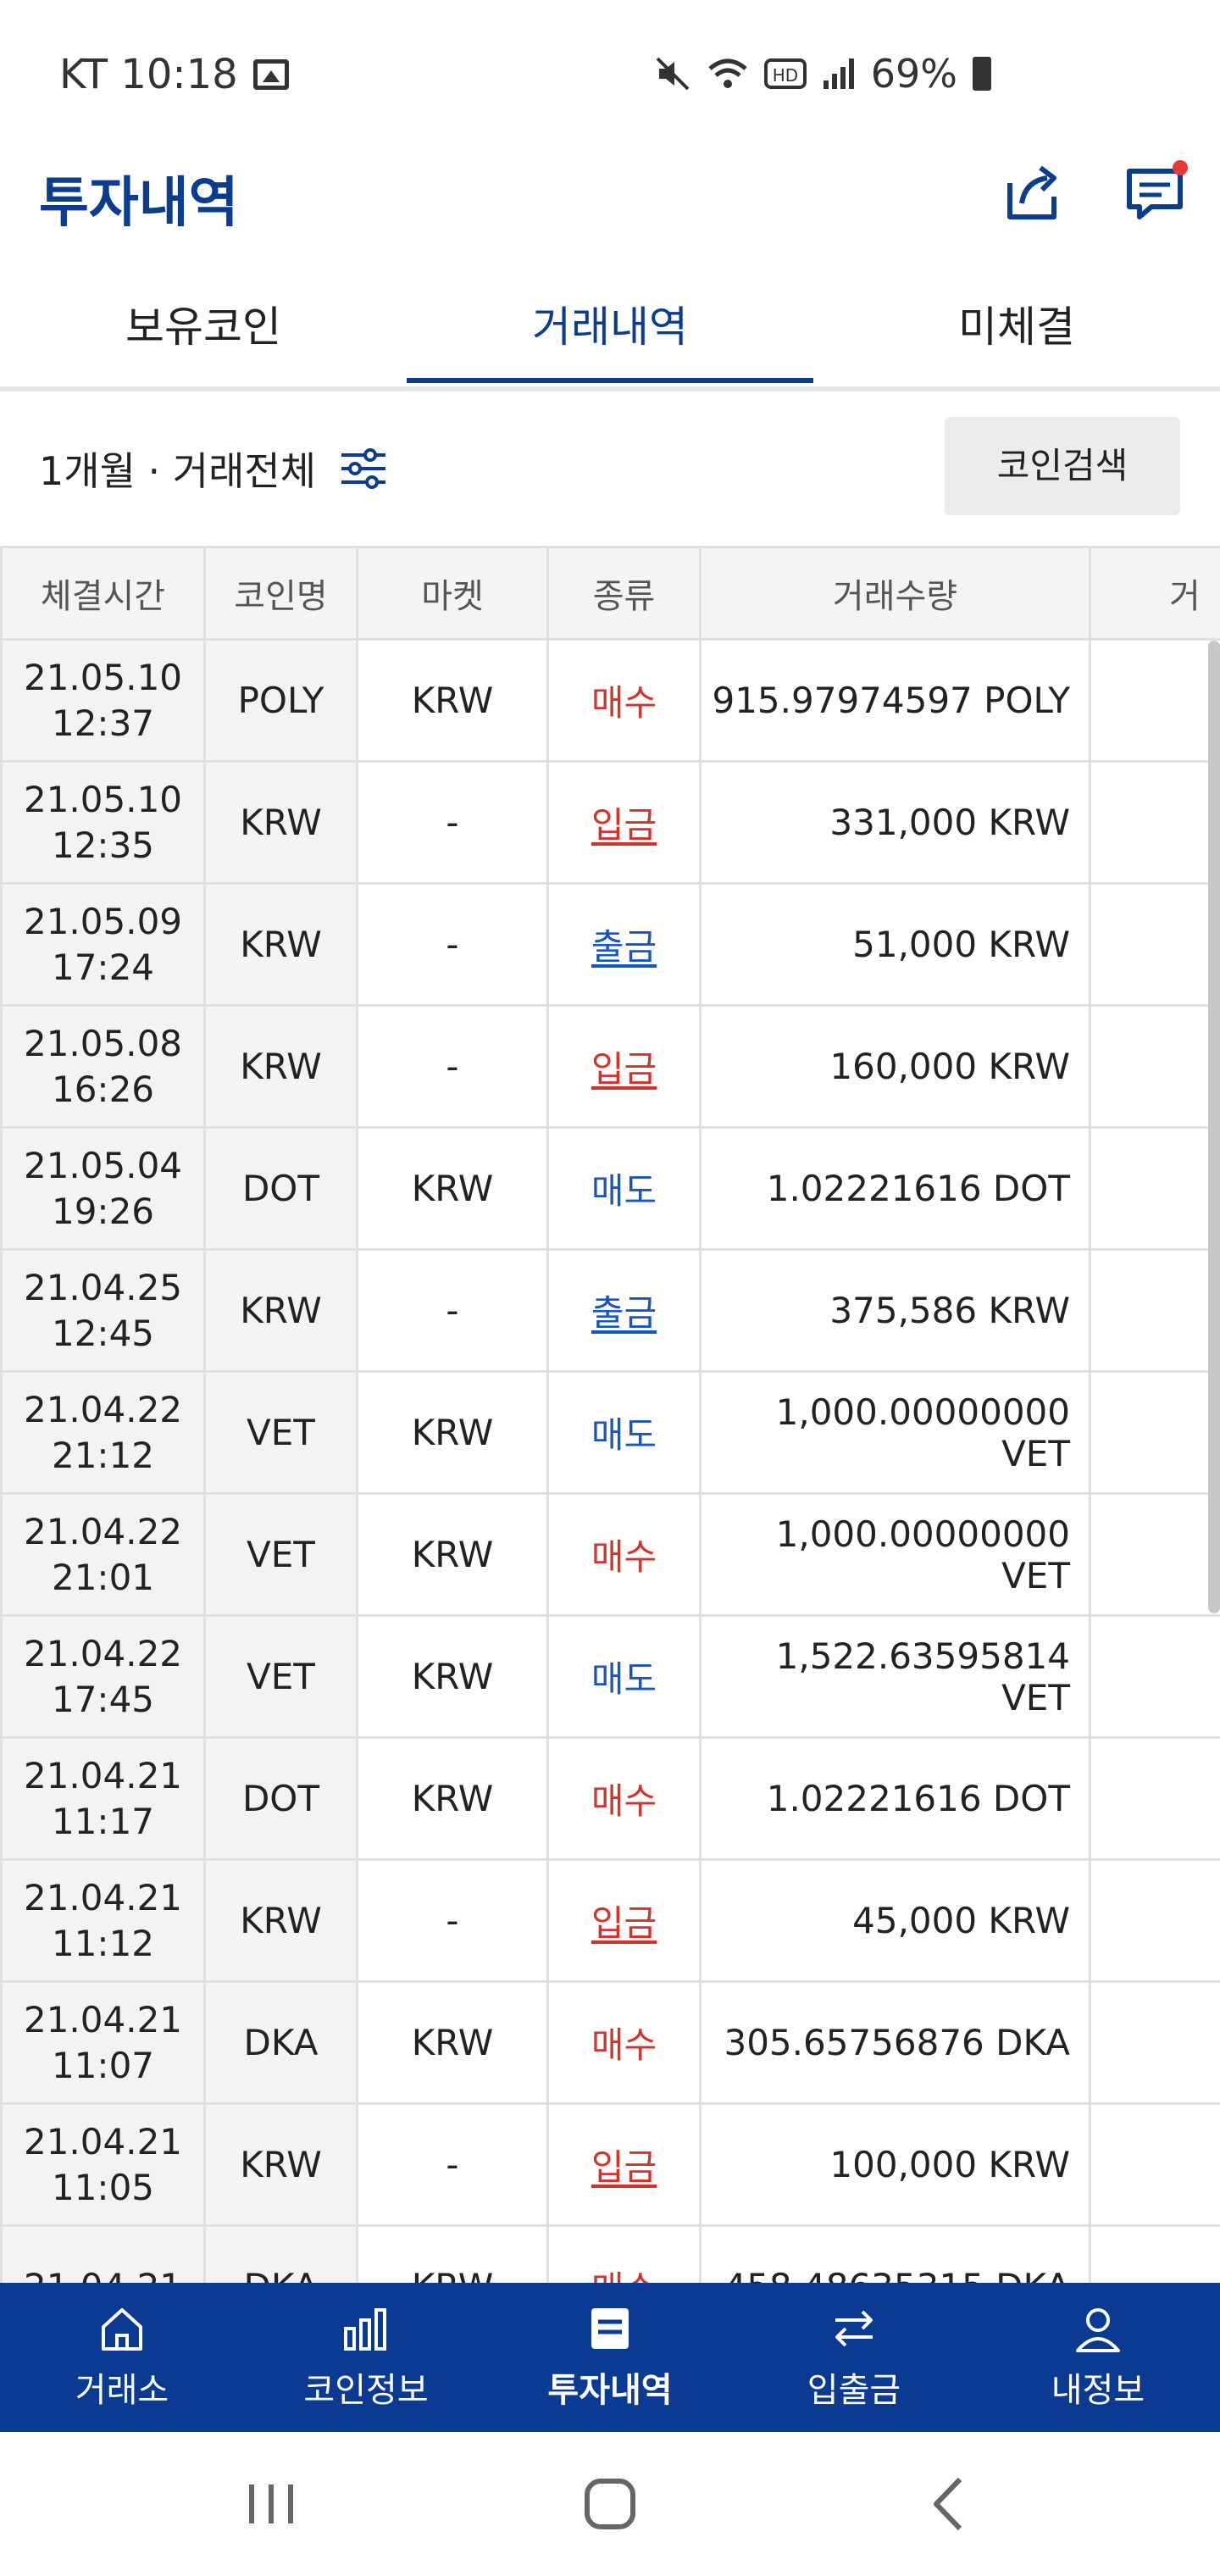  What do you see at coordinates (610, 2390) in the screenshot?
I see `nav-label: 투자내역` at bounding box center [610, 2390].